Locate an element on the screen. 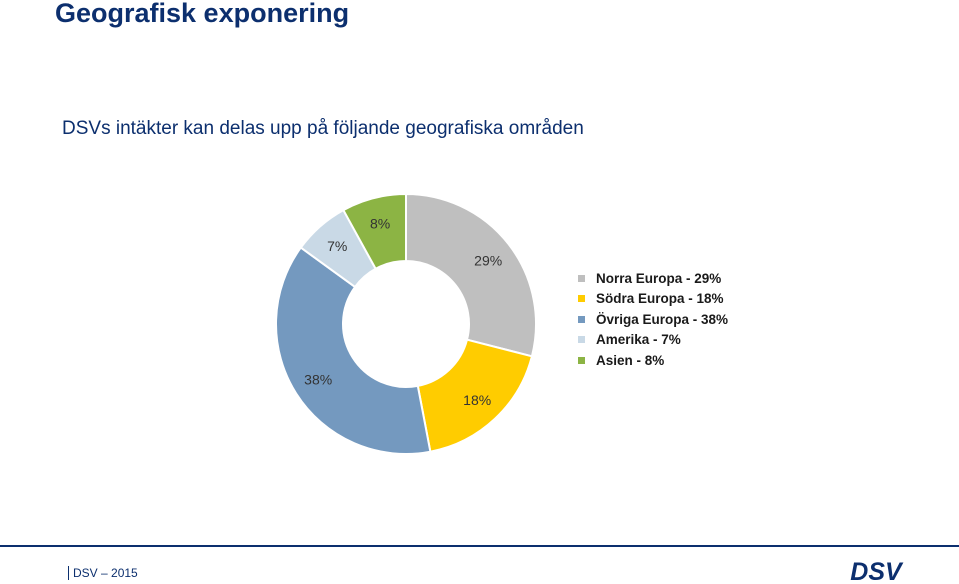  donut-data-label-3: 7% is located at coordinates (337, 246).